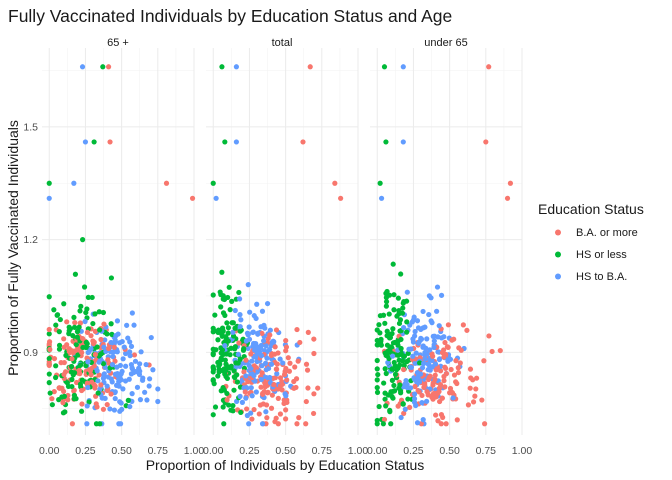 Image resolution: width=672 pixels, height=480 pixels. Describe the element at coordinates (30, 353) in the screenshot. I see `y-tick-label: 0.9` at that location.